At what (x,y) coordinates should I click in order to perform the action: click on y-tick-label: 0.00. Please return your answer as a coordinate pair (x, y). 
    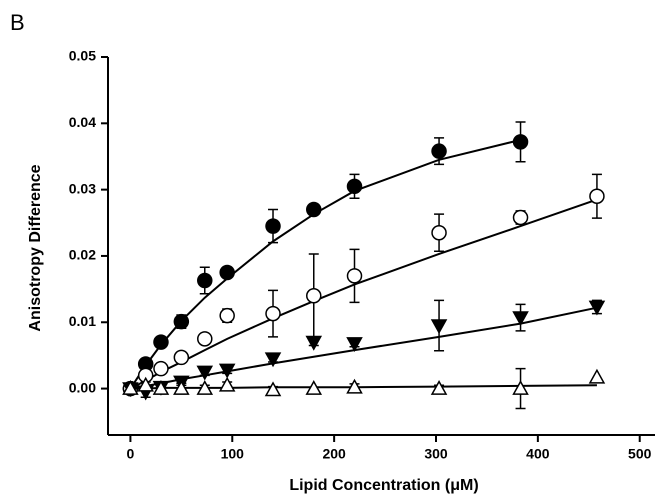
    Looking at the image, I should click on (82, 387).